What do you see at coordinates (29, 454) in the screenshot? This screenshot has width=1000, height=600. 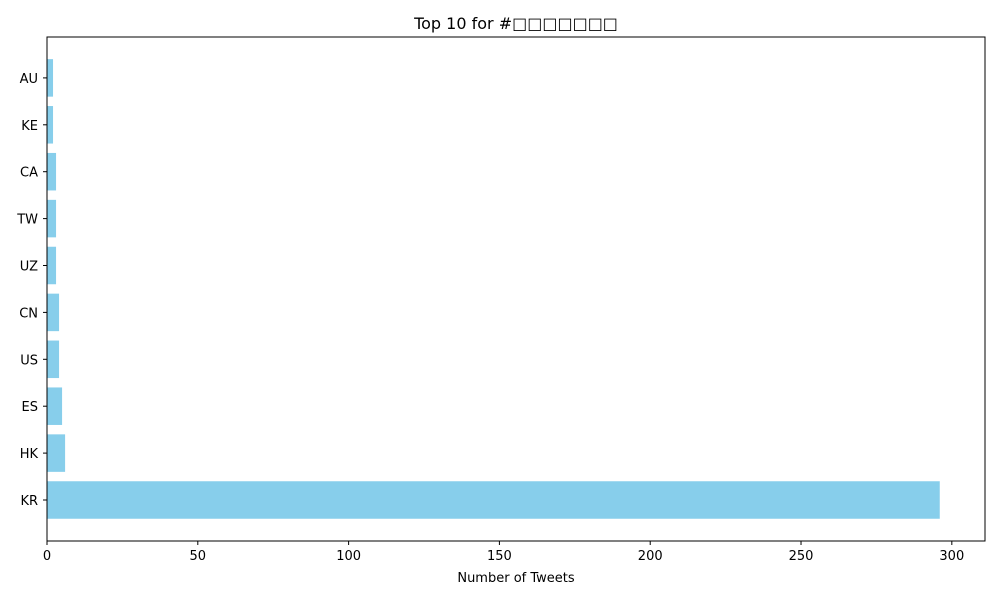 I see `y-tick-label-hk: HK` at bounding box center [29, 454].